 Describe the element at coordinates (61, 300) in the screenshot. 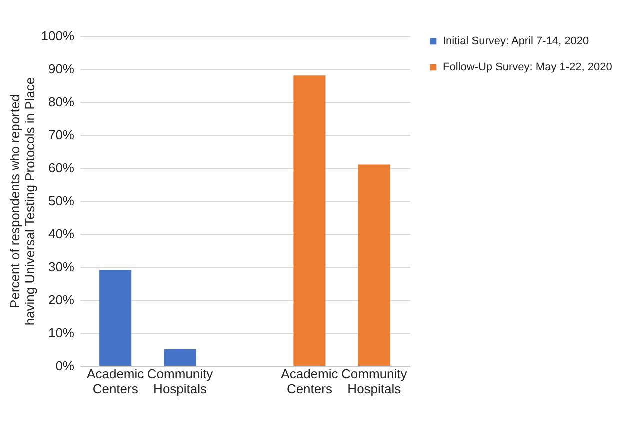

I see `y-tick-label: 20%` at that location.